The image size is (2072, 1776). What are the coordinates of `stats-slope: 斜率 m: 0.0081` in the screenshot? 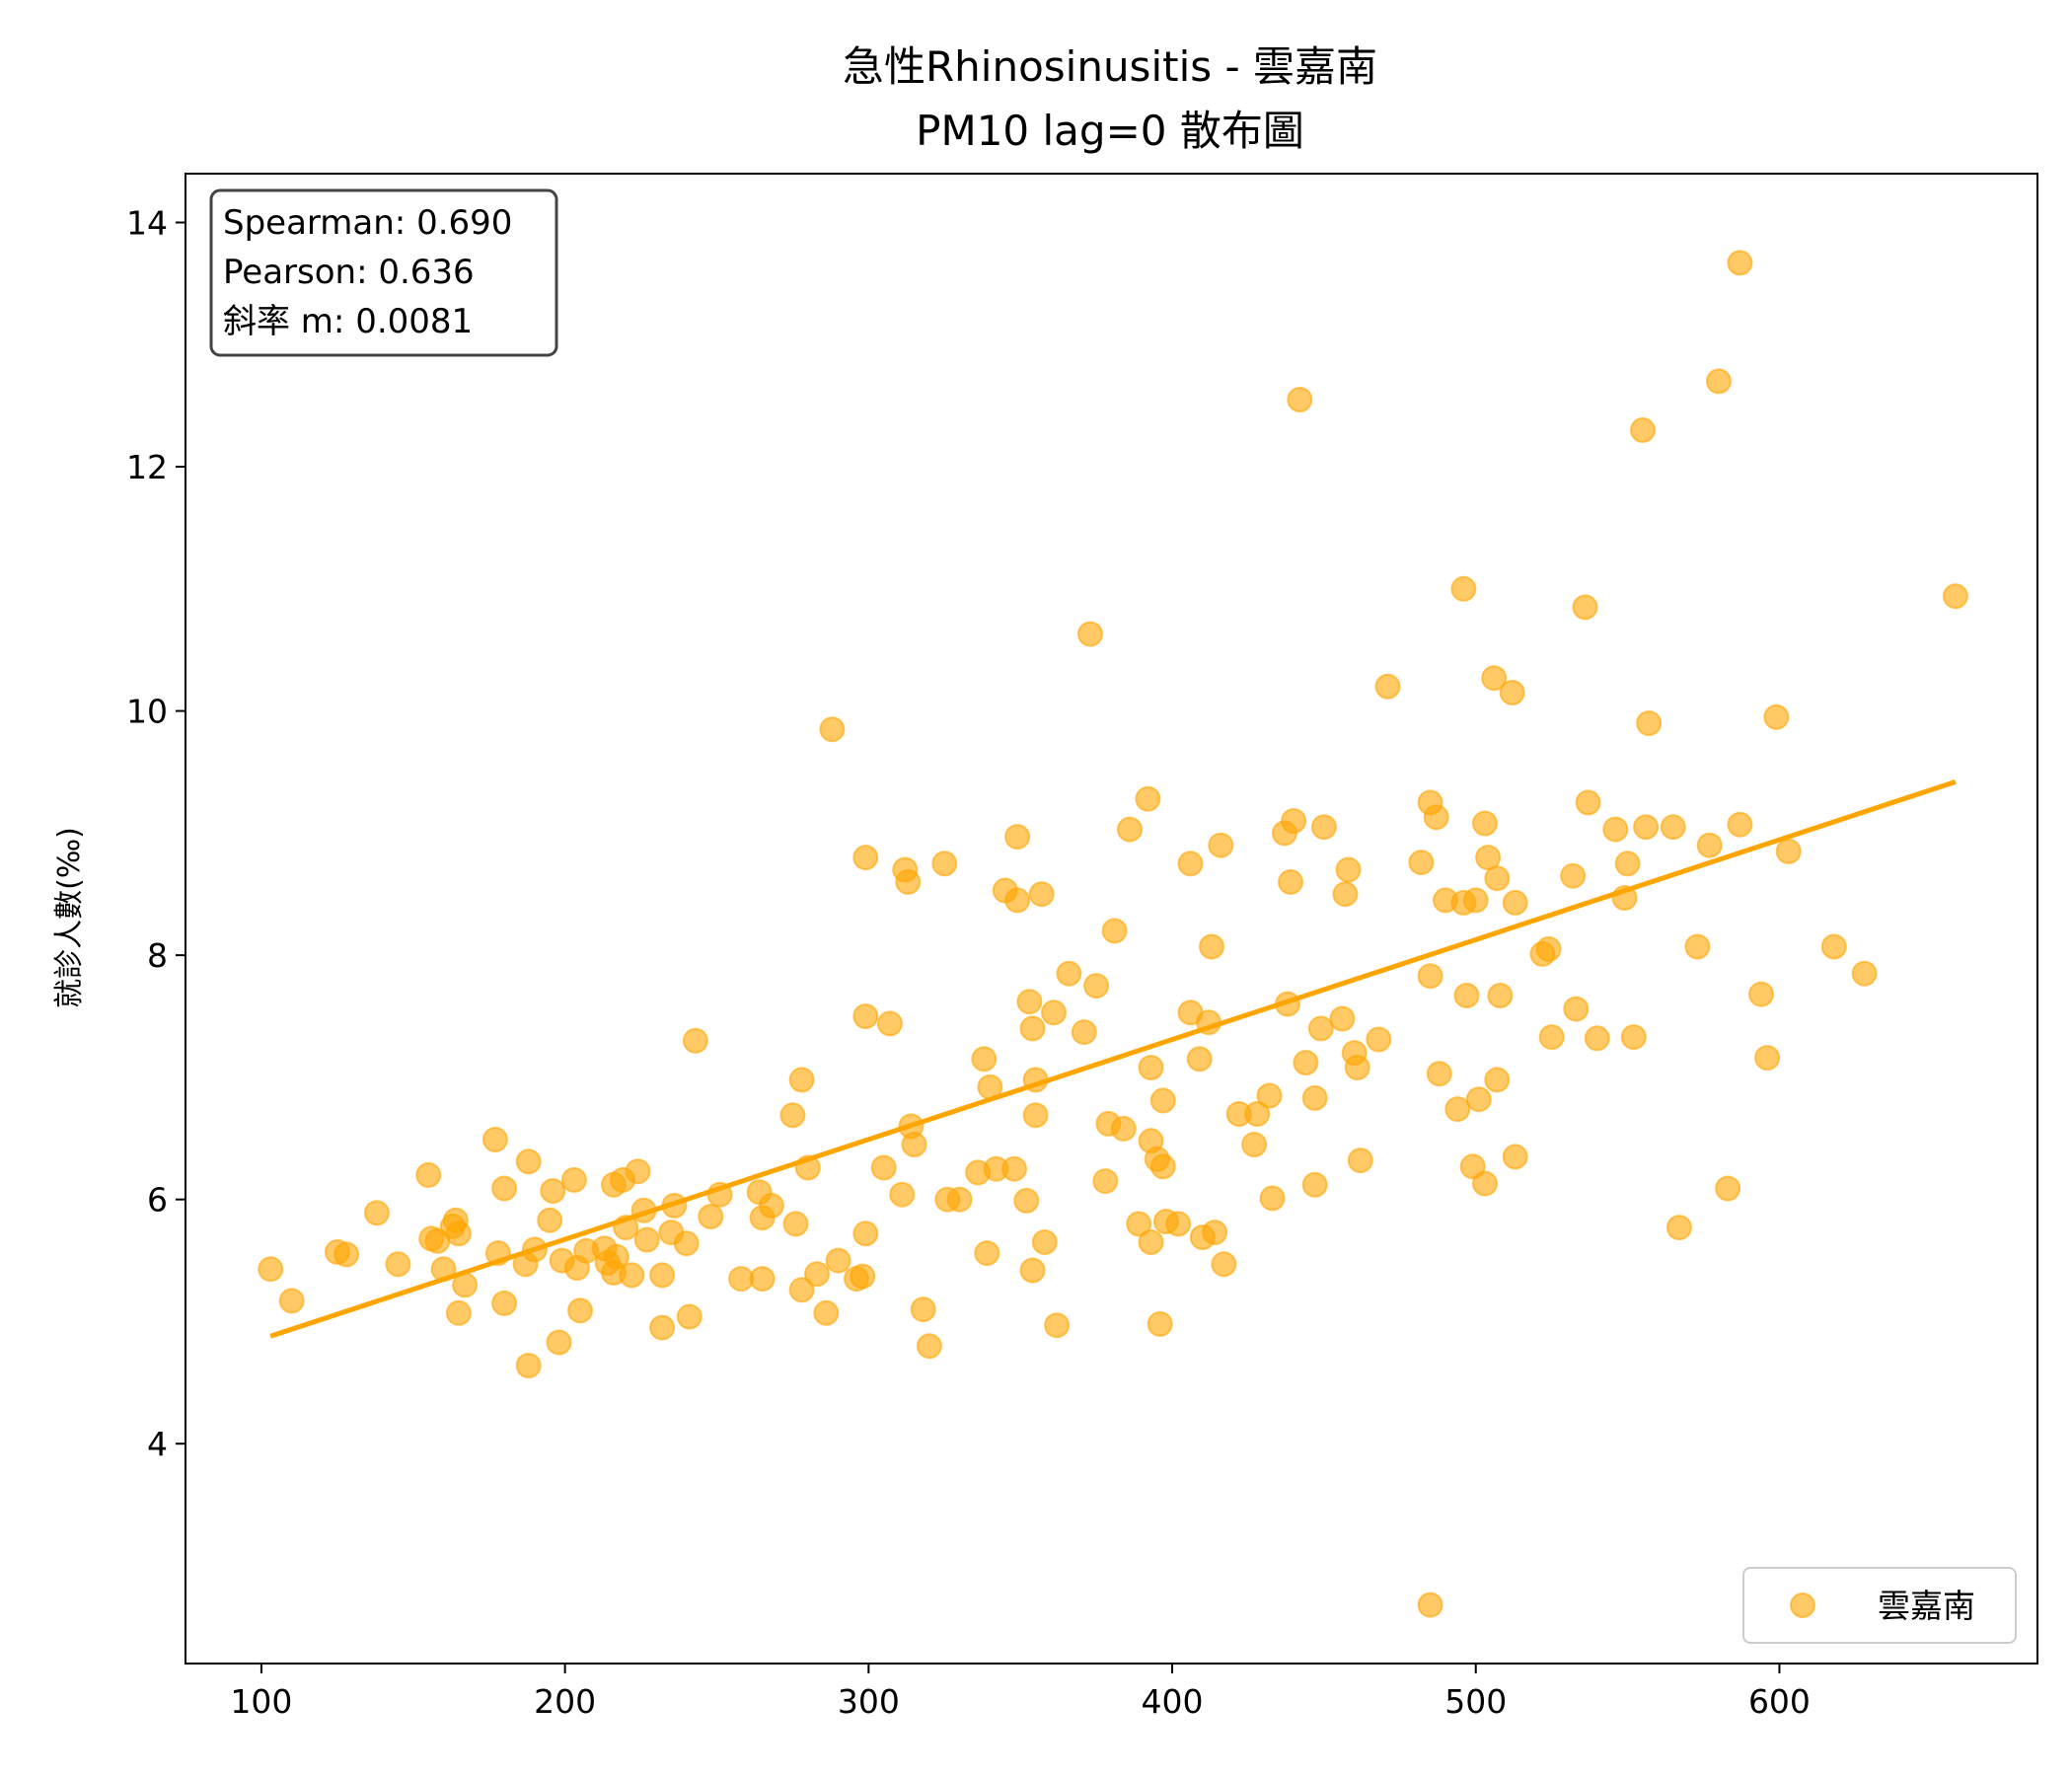 It's located at (348, 322).